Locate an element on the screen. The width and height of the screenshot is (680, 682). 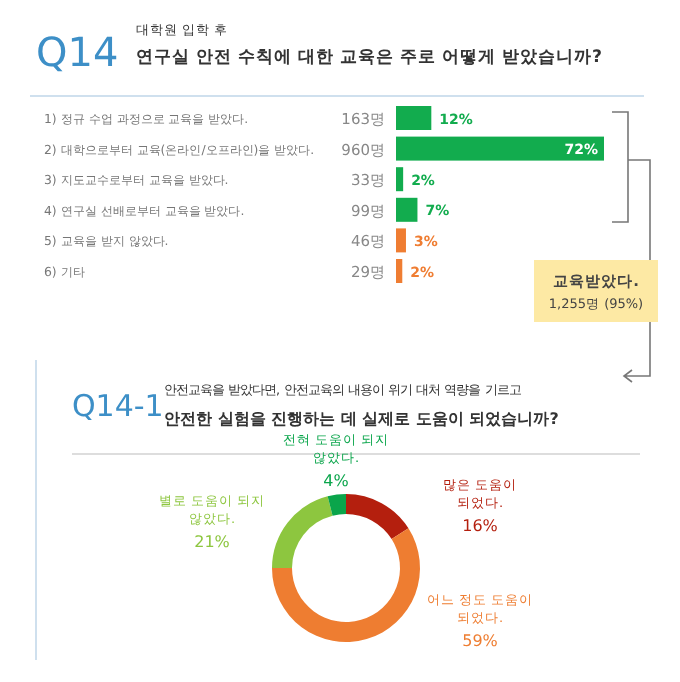
chart-title: Q14-1 is located at coordinates (118, 406).